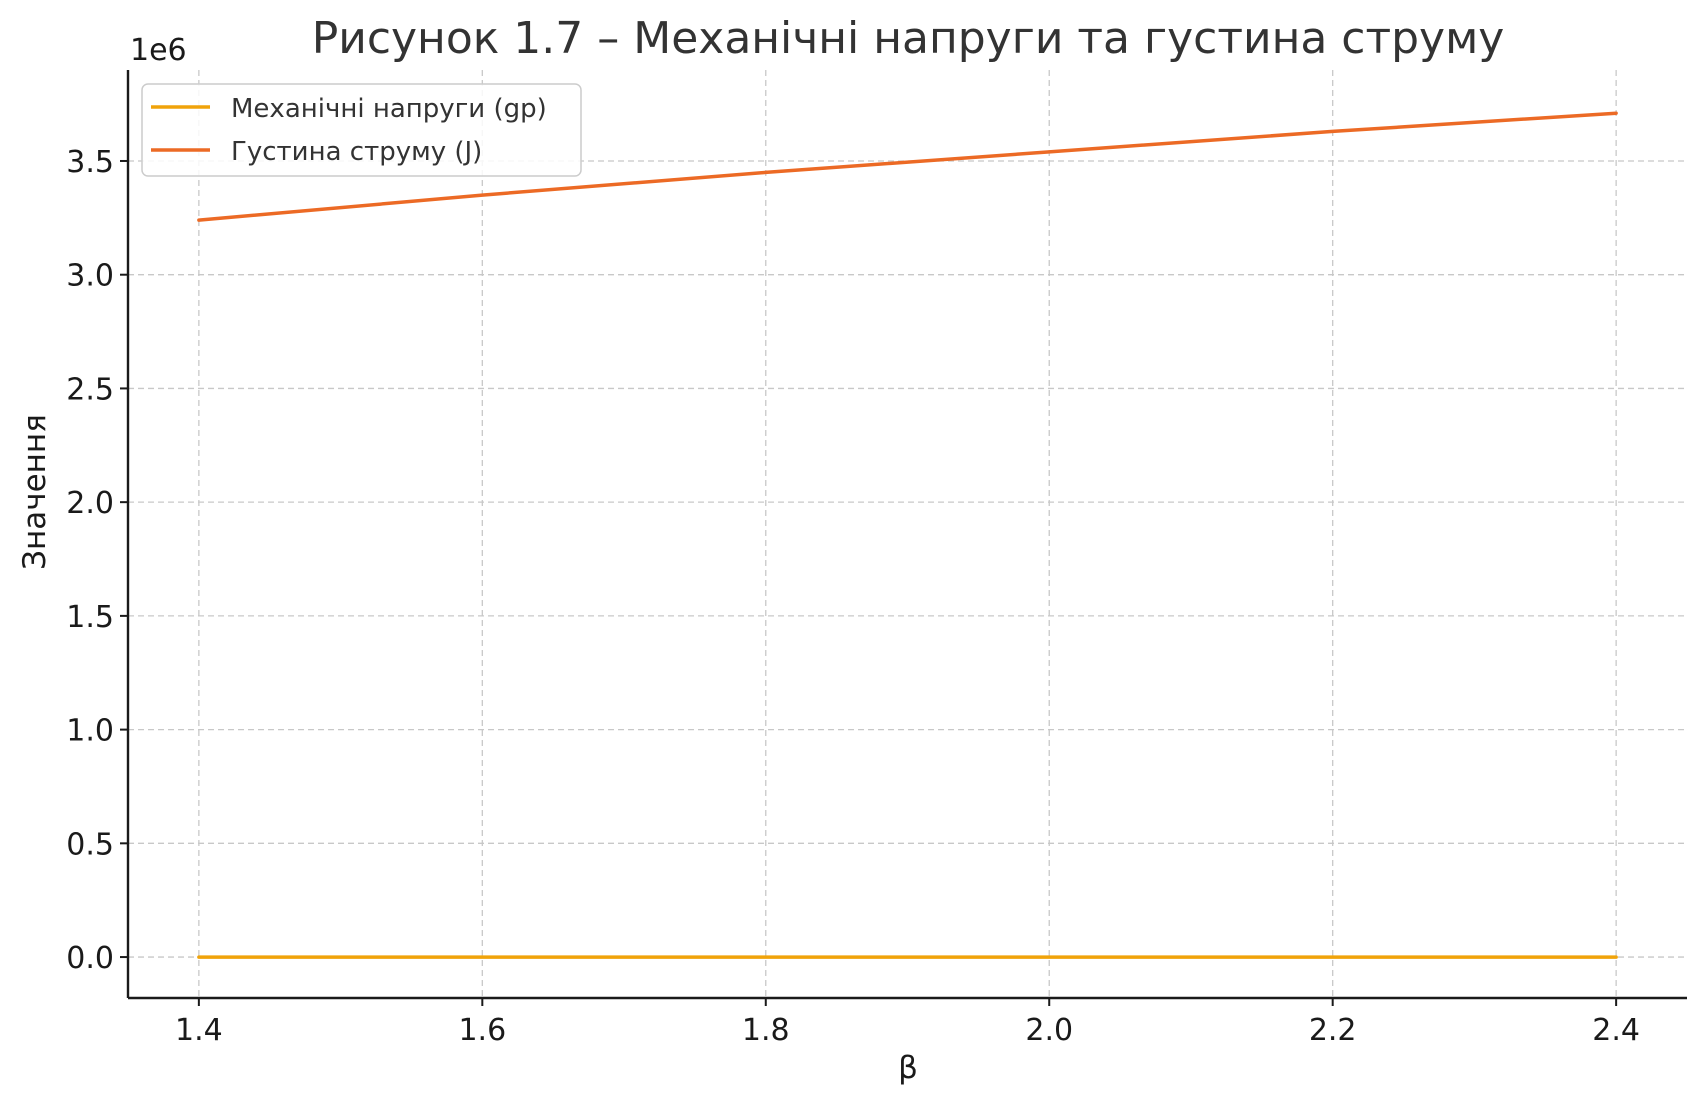  Describe the element at coordinates (90, 276) in the screenshot. I see `y-tick-label: 3.0` at that location.